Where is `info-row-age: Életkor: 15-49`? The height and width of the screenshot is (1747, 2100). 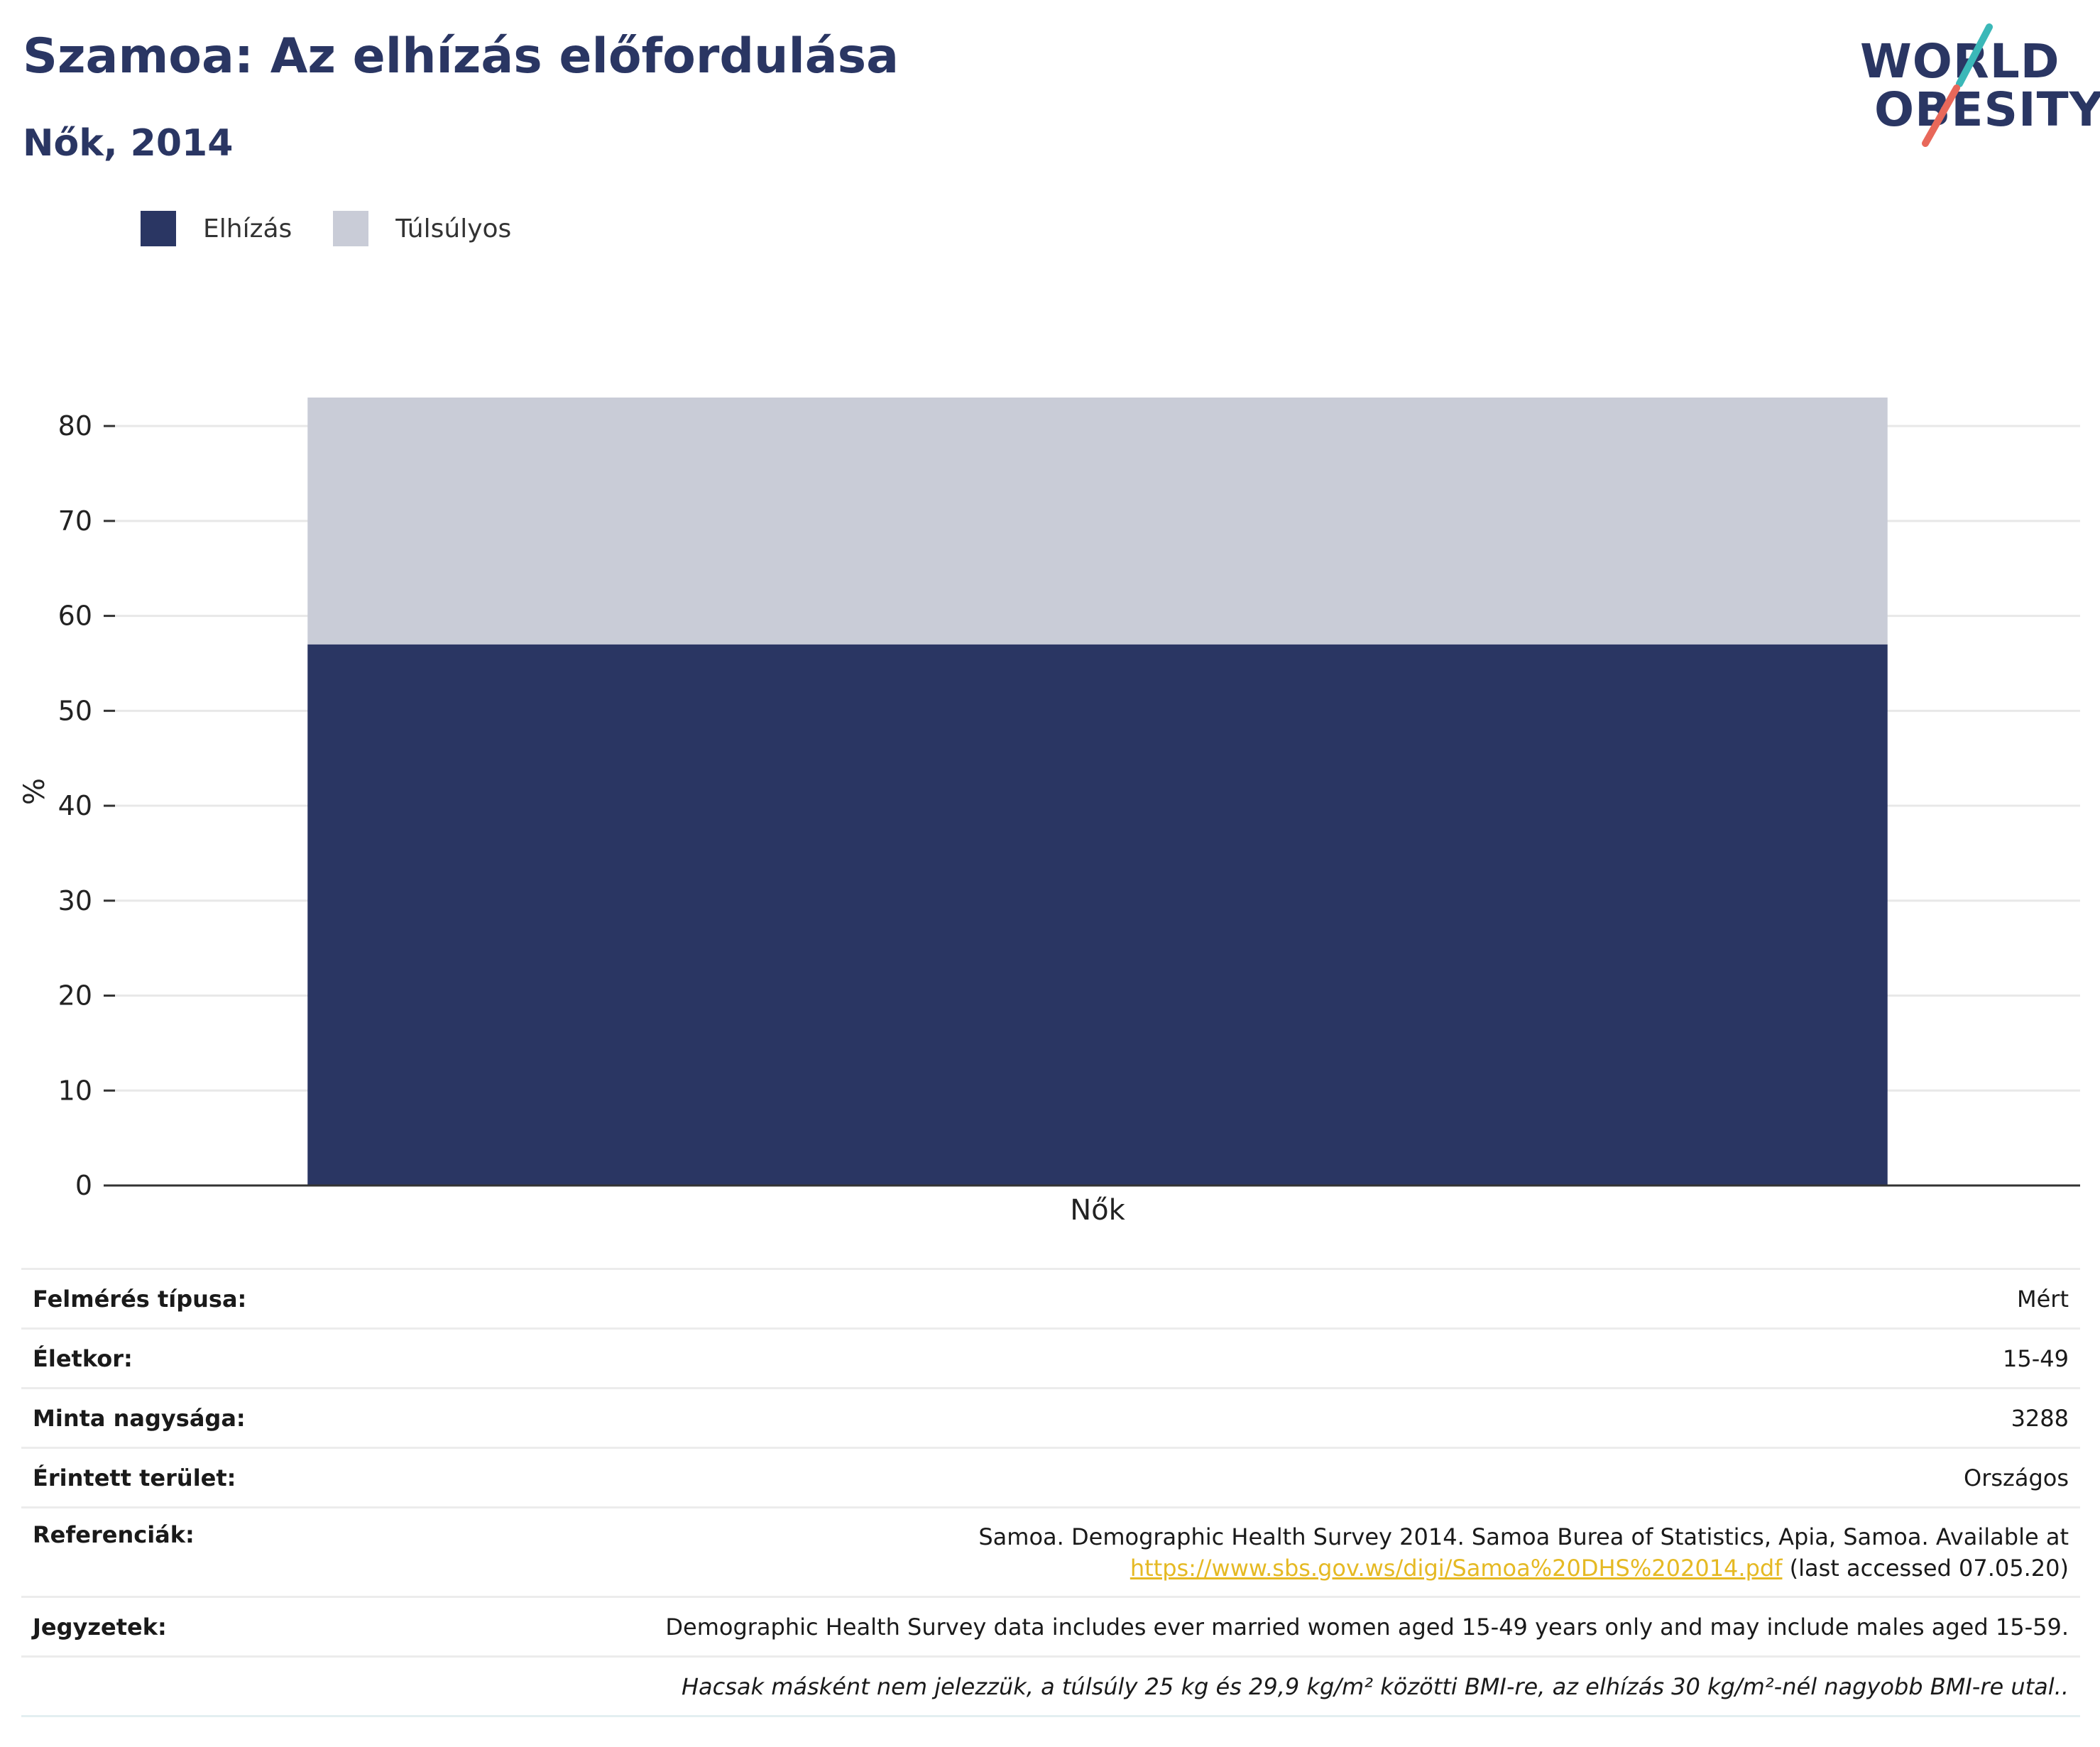
info-row-age: Életkor: 15-49 is located at coordinates (1050, 1358).